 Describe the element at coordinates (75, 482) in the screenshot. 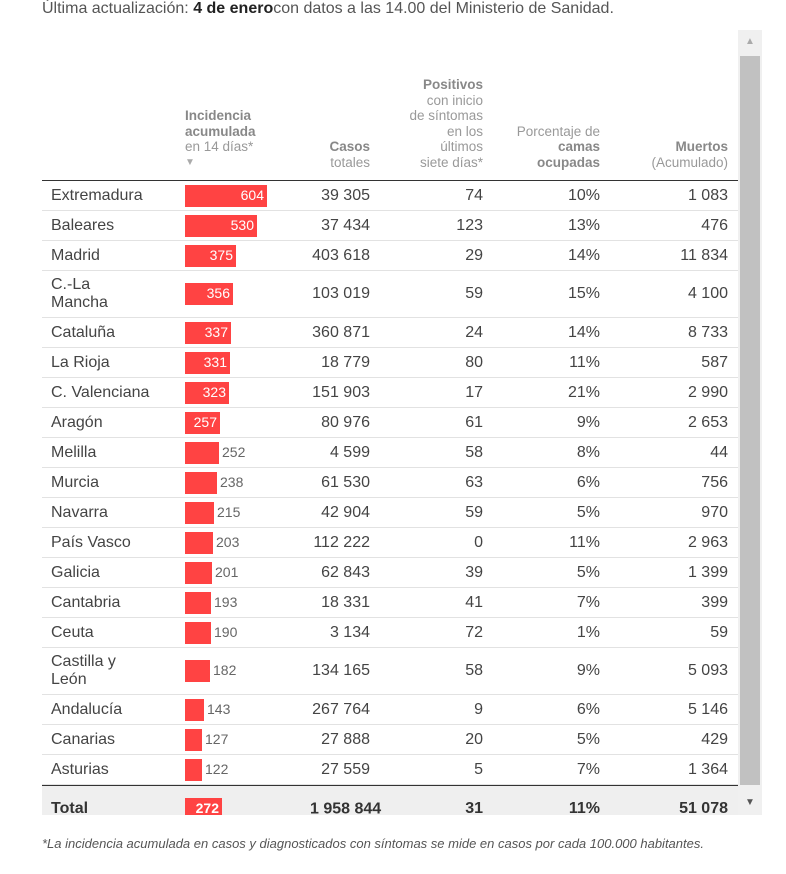

I see `region-name: Murcia` at that location.